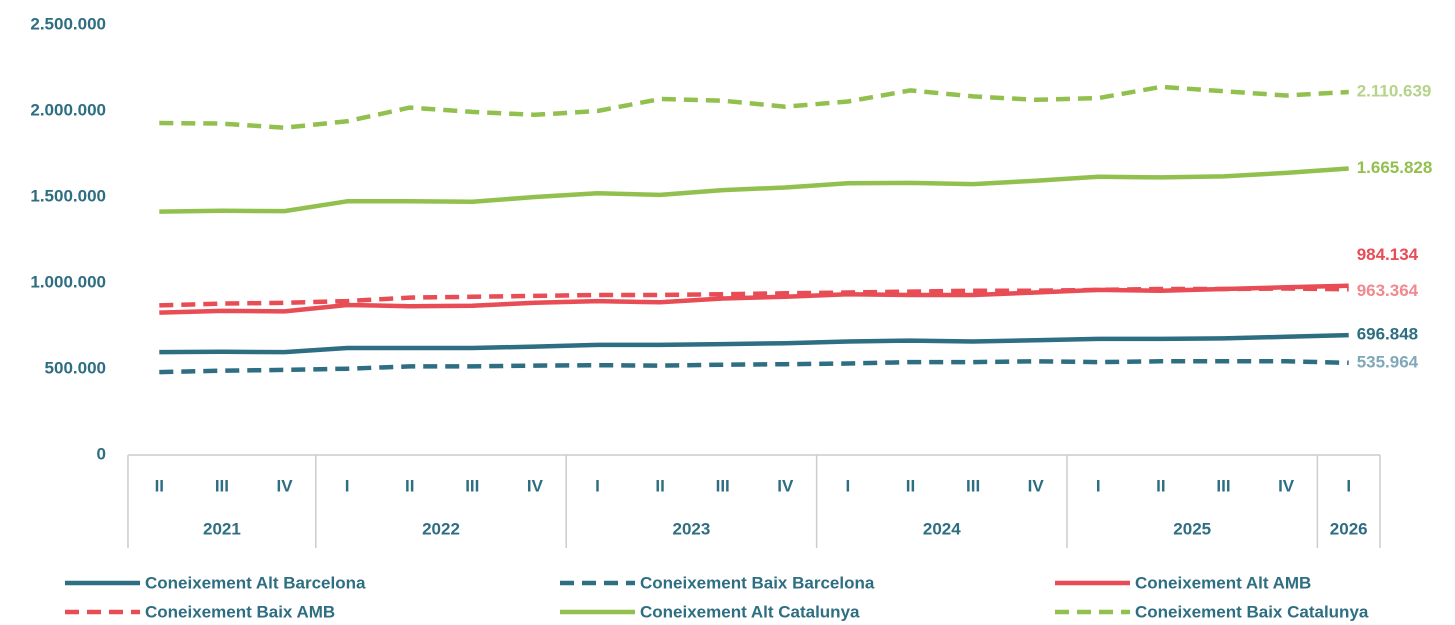 Image resolution: width=1455 pixels, height=625 pixels. Describe the element at coordinates (101, 453) in the screenshot. I see `y-tick-label: 0` at that location.